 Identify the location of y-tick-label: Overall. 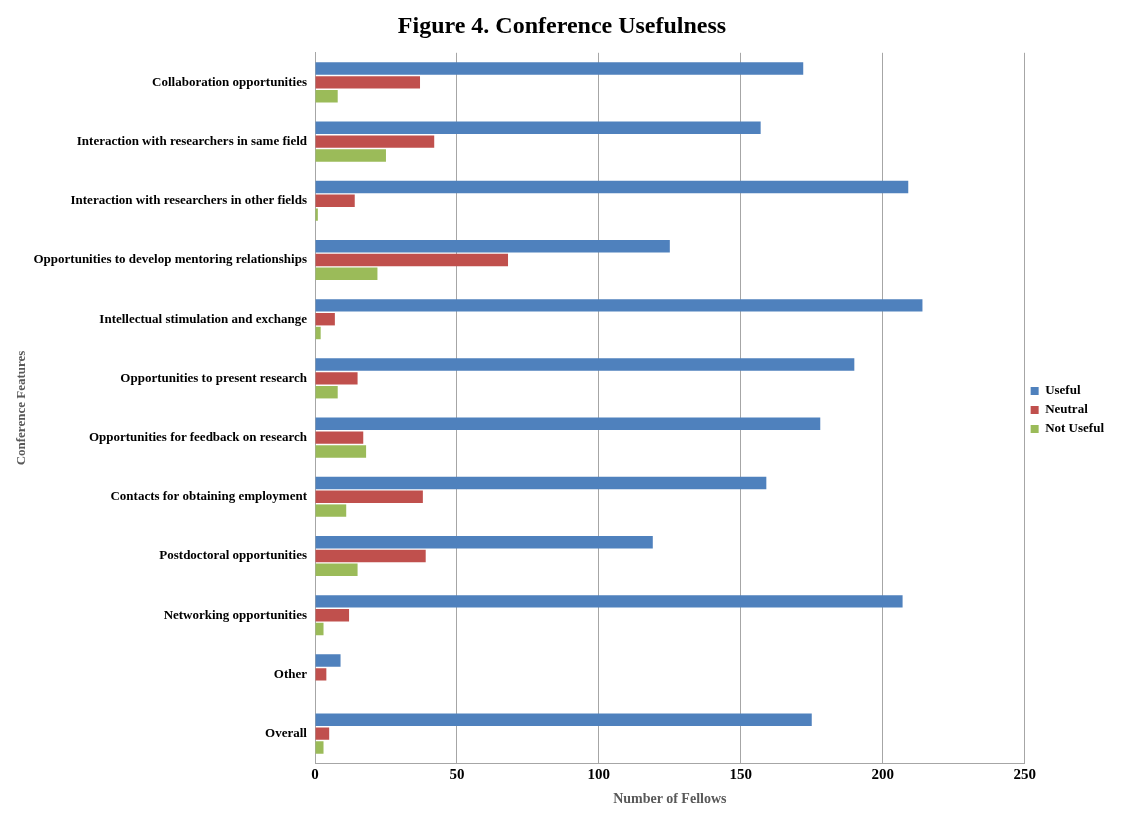
(286, 732).